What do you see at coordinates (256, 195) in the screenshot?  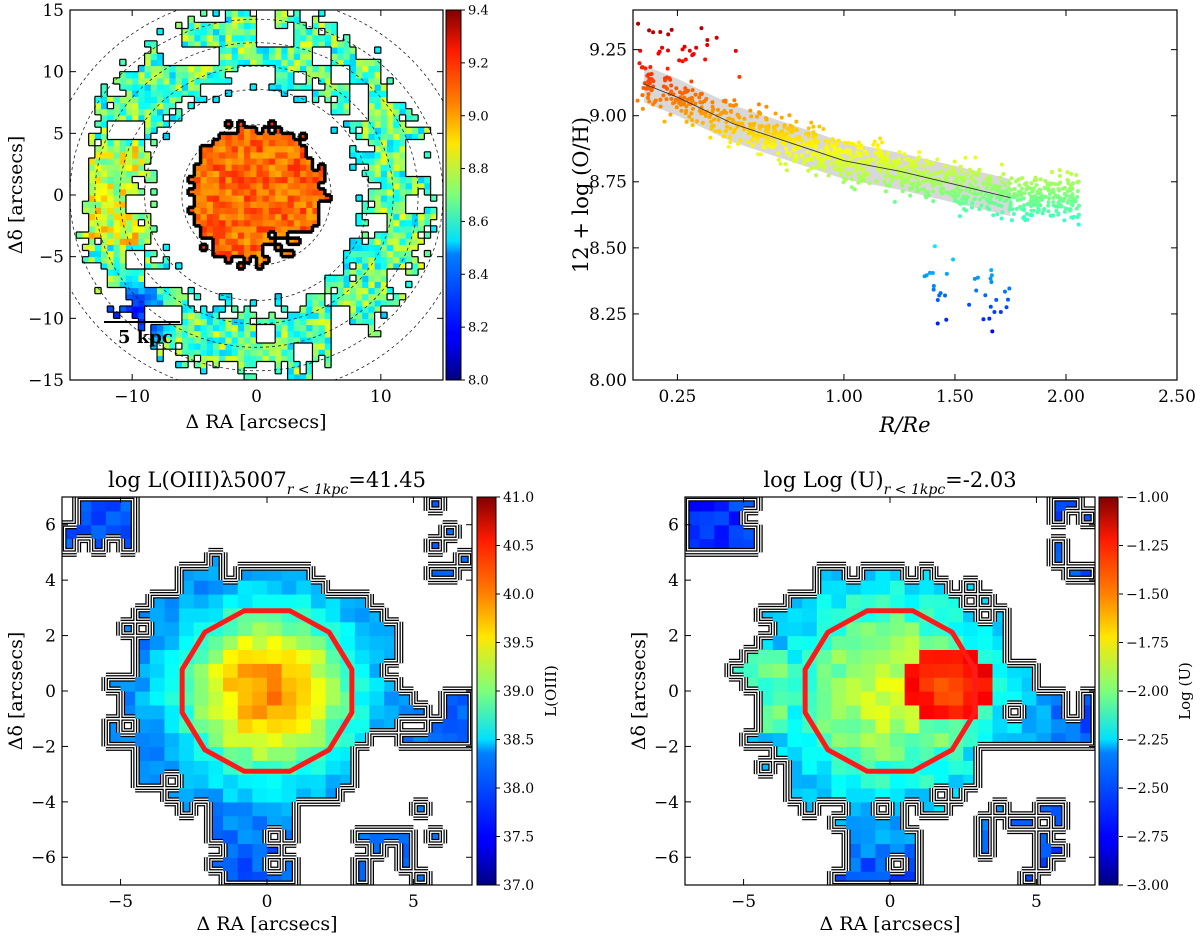 I see `metallicity-contours` at bounding box center [256, 195].